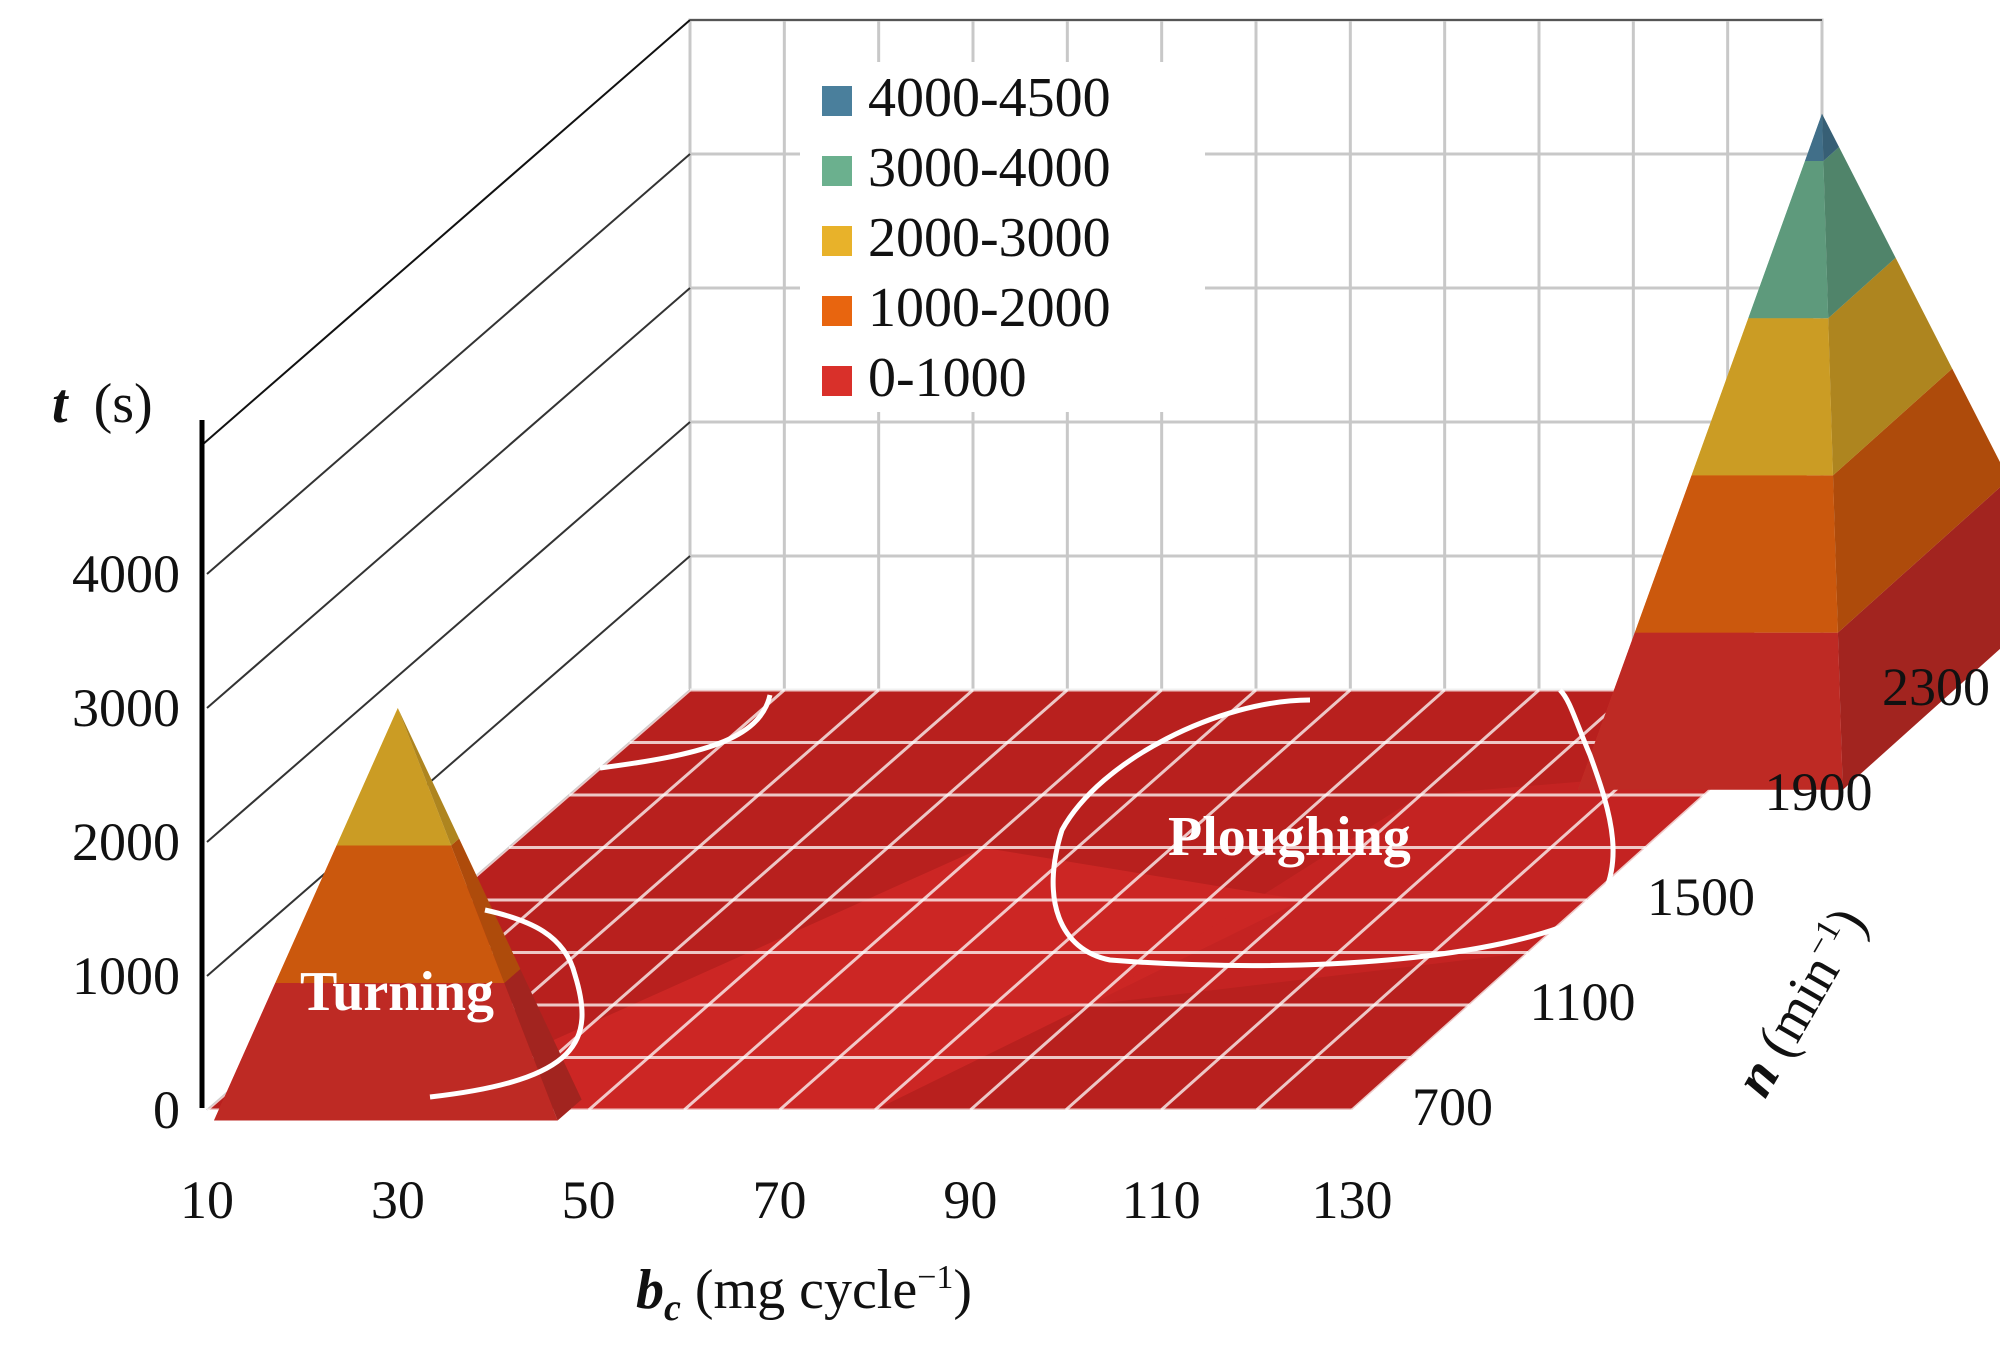  I want to click on turning-region-outline, so click(507, 1003).